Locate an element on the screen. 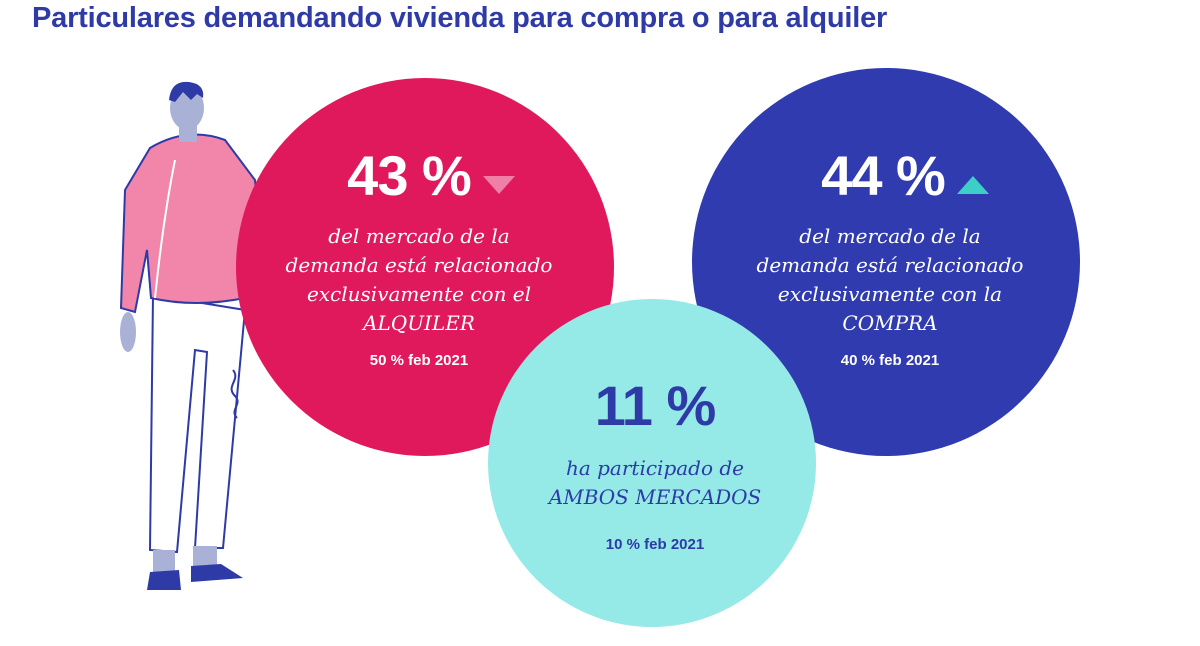  ambos-circle is located at coordinates (652, 463).